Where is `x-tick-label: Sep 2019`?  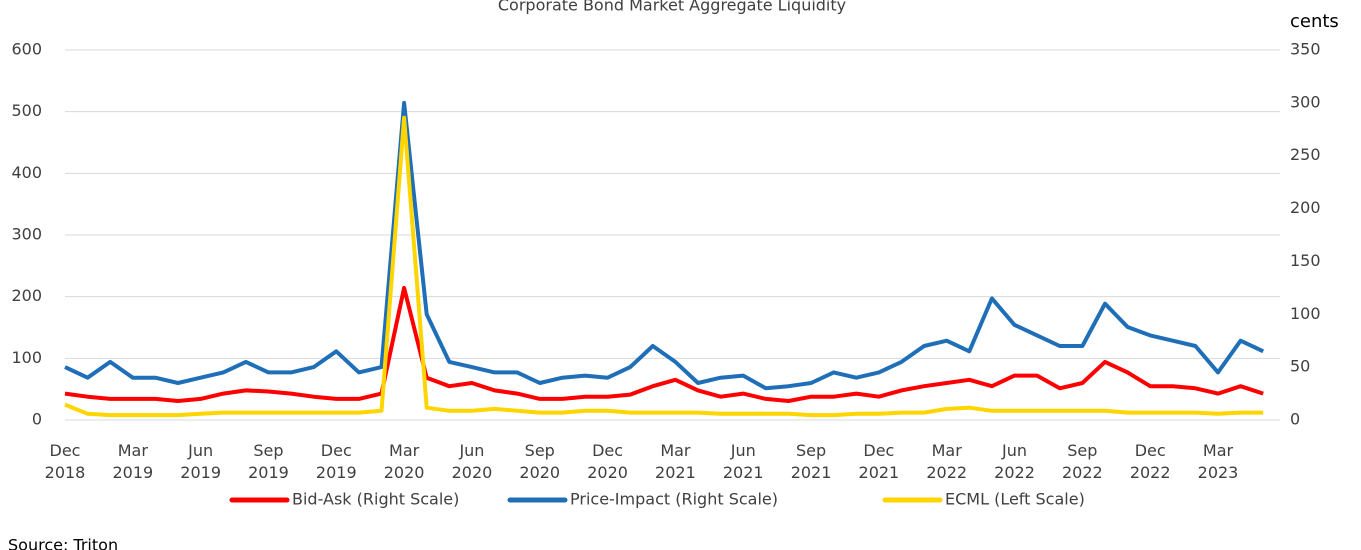 x-tick-label: Sep 2019 is located at coordinates (268, 461).